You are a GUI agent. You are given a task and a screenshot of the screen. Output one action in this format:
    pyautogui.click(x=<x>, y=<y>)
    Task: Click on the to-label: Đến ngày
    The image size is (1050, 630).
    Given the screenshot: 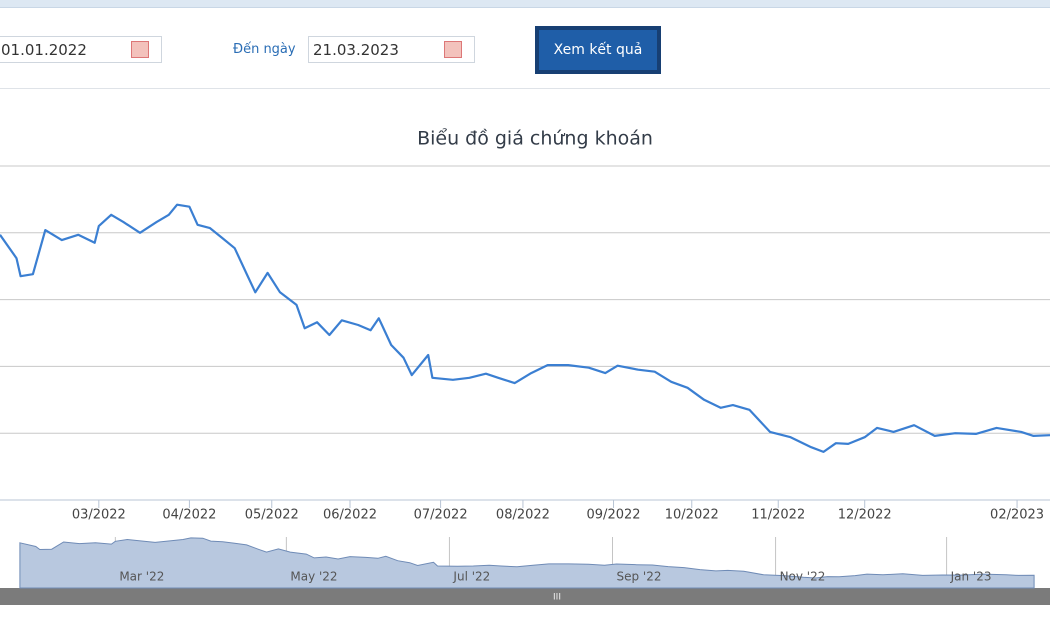 What is the action you would take?
    pyautogui.click(x=264, y=49)
    